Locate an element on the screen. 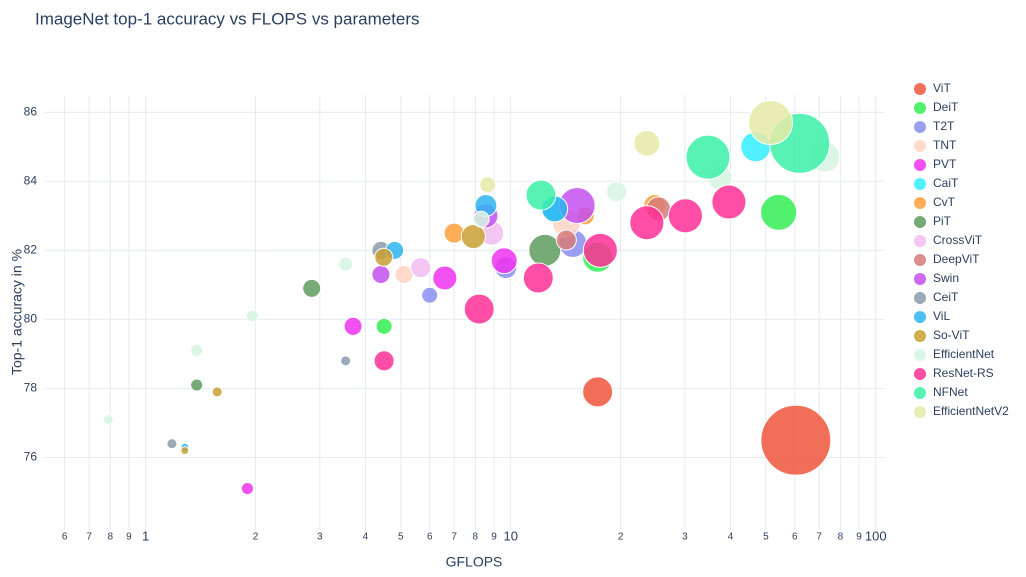 This screenshot has width=1026, height=577. x-tick-label: 5 is located at coordinates (766, 537).